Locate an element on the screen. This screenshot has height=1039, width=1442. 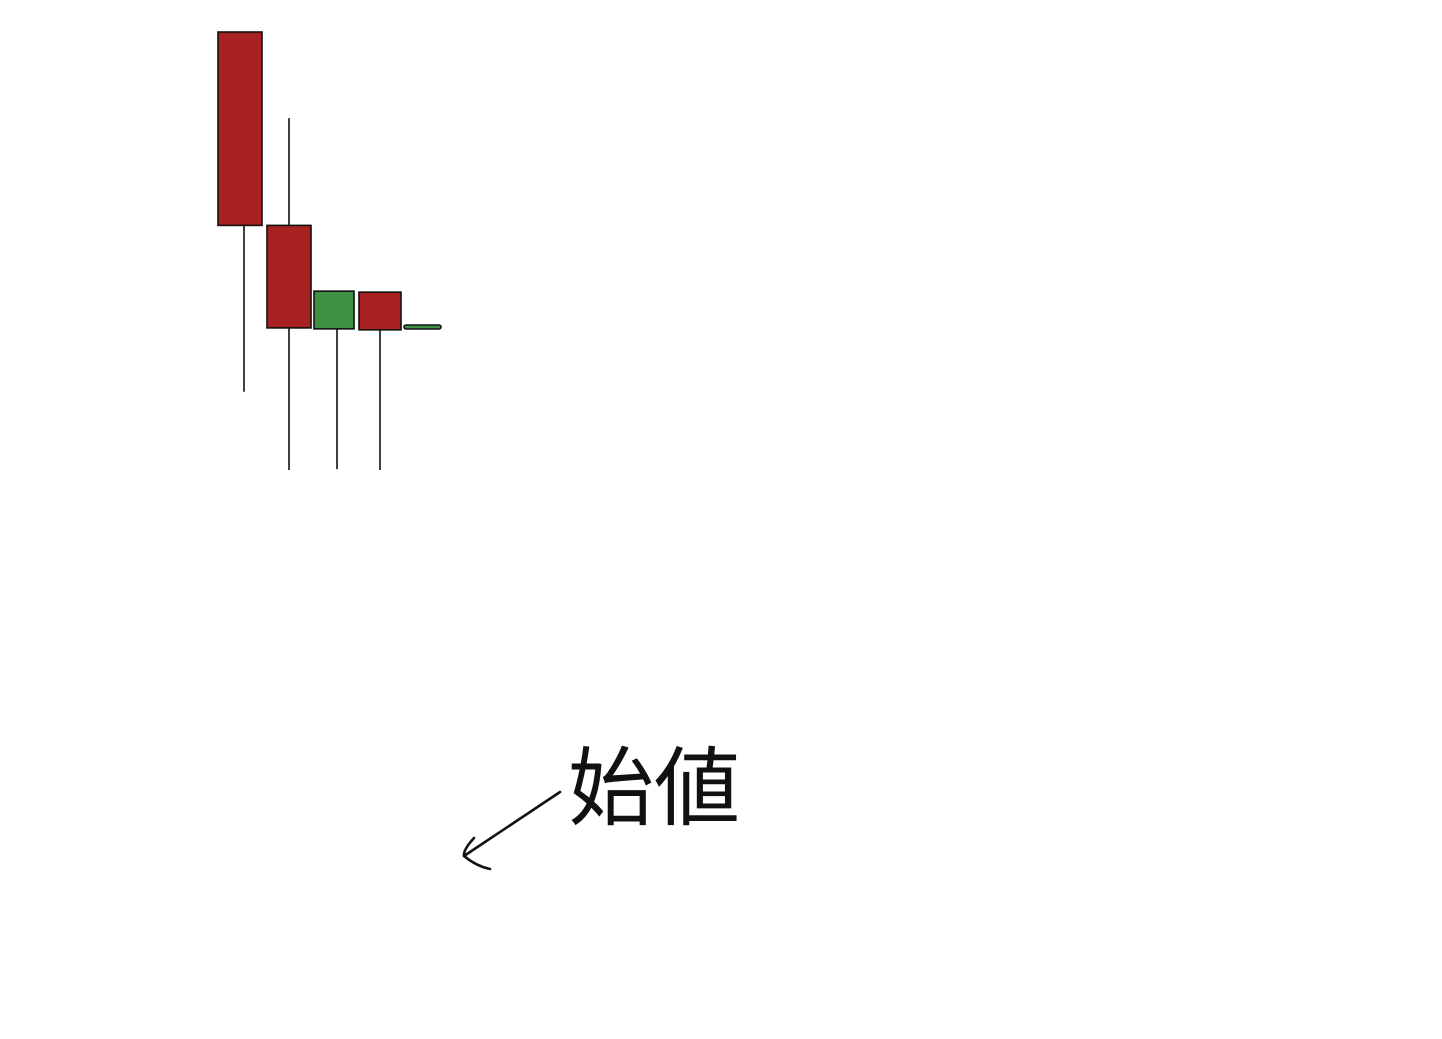
annotation-arrow-shaft is located at coordinates (512, 824).